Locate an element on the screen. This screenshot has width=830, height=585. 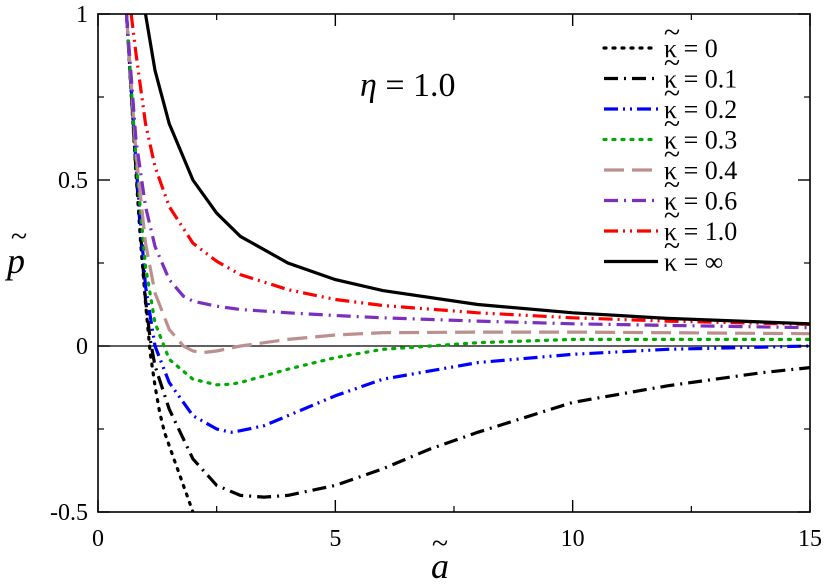
x-tick-label: 15 is located at coordinates (810, 539).